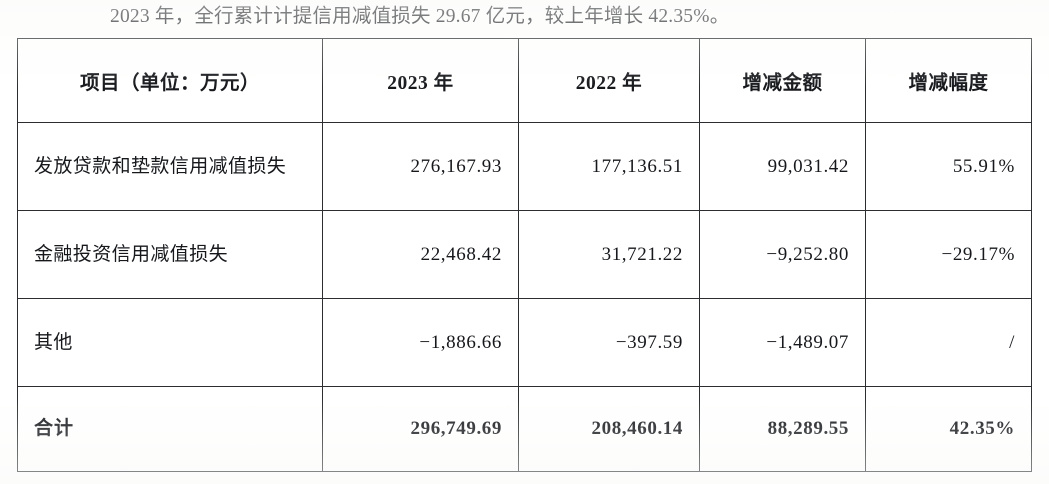  I want to click on cell-delta: −9,252.80, so click(782, 254).